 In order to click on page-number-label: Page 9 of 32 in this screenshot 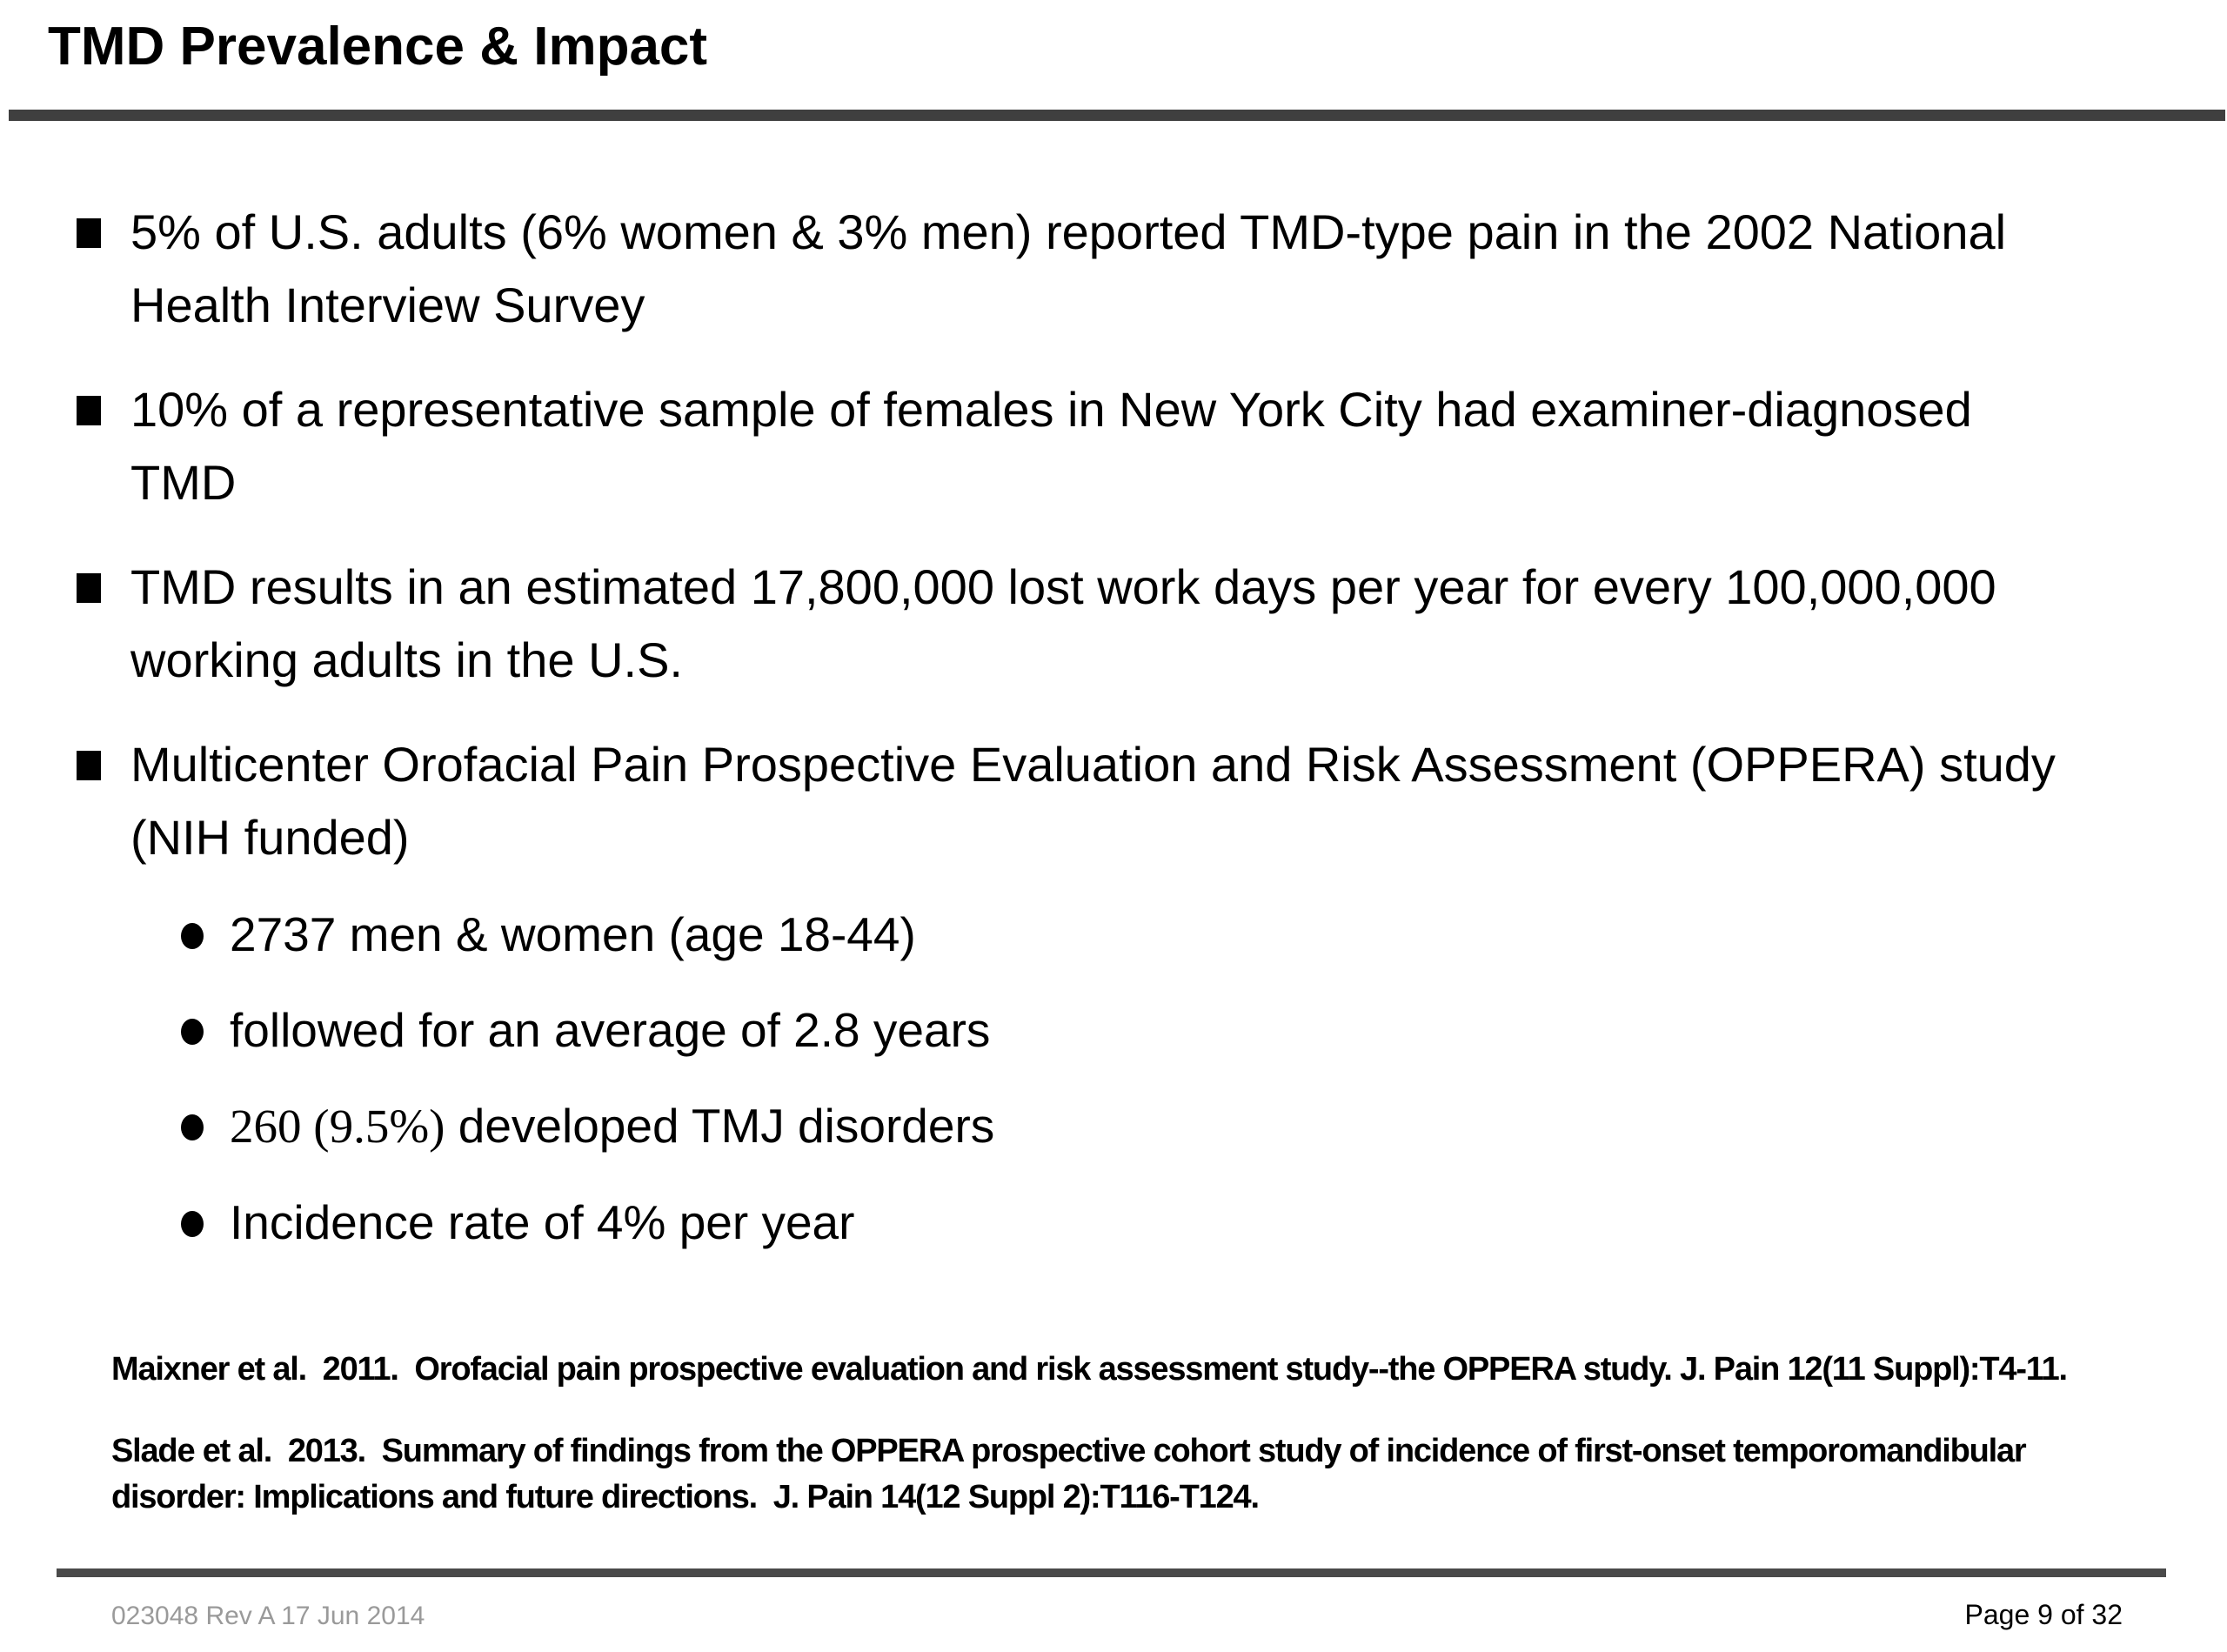, I will do `click(2043, 1614)`.